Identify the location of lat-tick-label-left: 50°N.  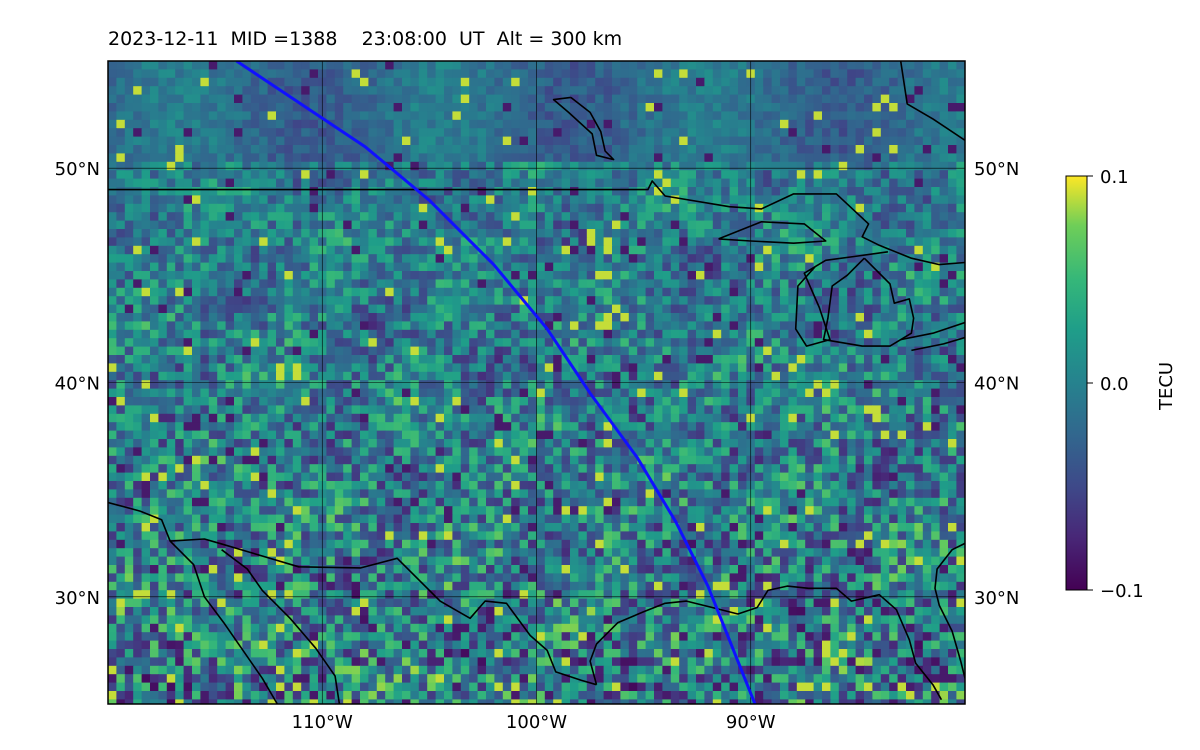
(77, 169).